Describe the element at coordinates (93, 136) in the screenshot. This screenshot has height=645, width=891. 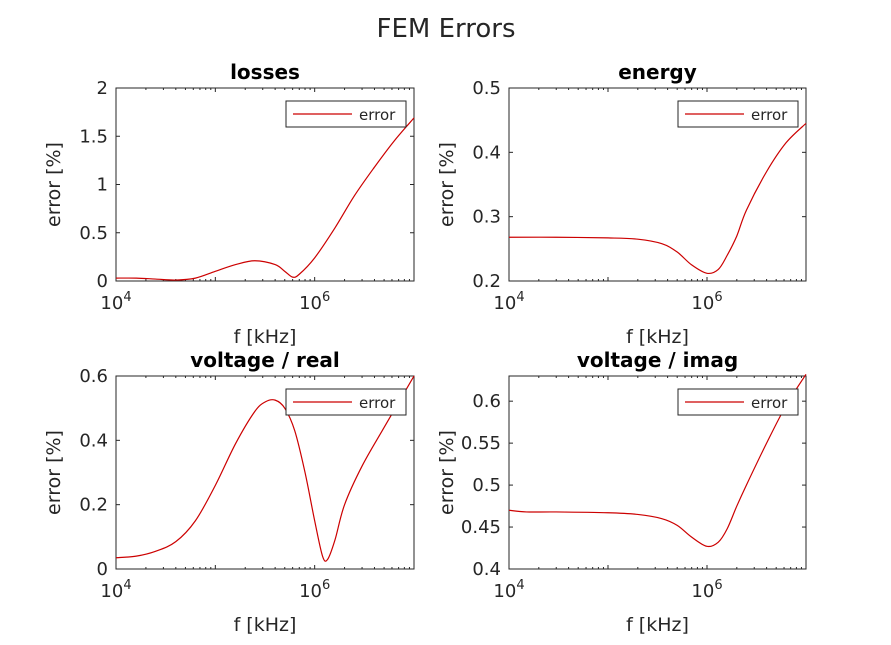
I see `y-tick-label: 1.5` at that location.